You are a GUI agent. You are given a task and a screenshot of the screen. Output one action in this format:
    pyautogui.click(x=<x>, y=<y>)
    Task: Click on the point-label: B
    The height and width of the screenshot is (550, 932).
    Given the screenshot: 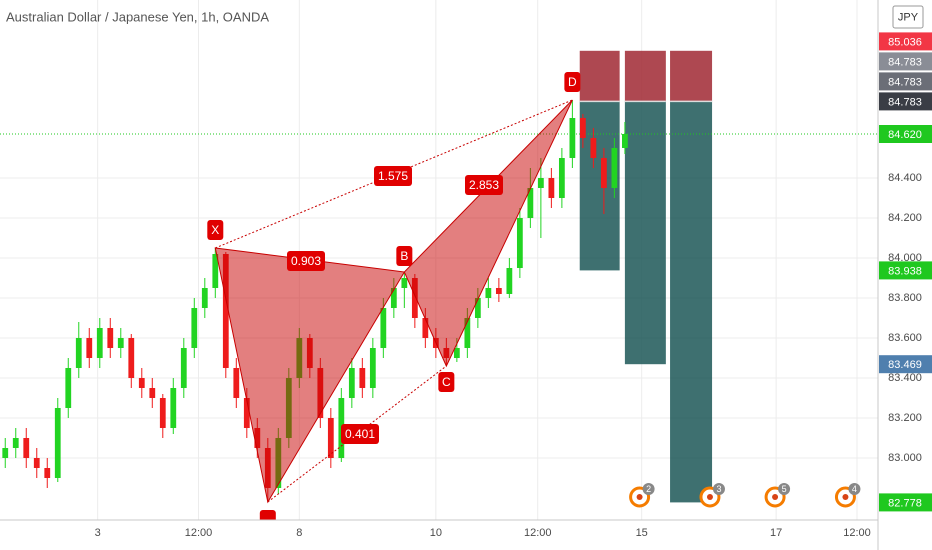 What is the action you would take?
    pyautogui.click(x=404, y=256)
    